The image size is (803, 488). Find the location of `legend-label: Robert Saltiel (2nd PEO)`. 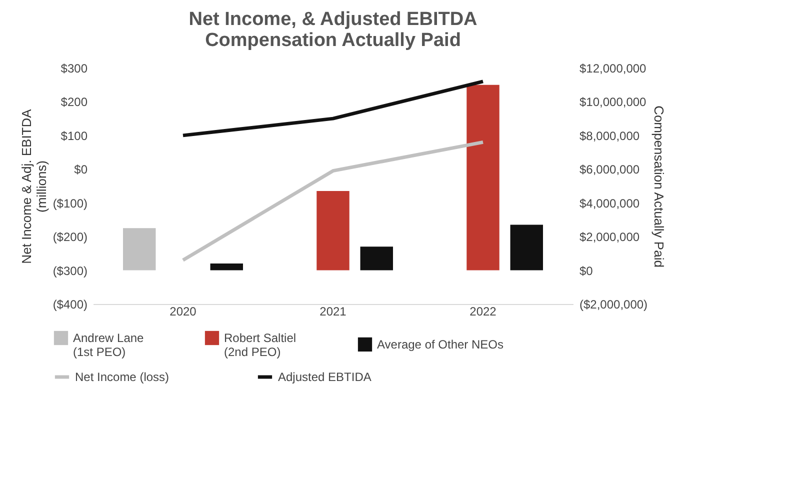

legend-label: Robert Saltiel (2nd PEO) is located at coordinates (260, 345).